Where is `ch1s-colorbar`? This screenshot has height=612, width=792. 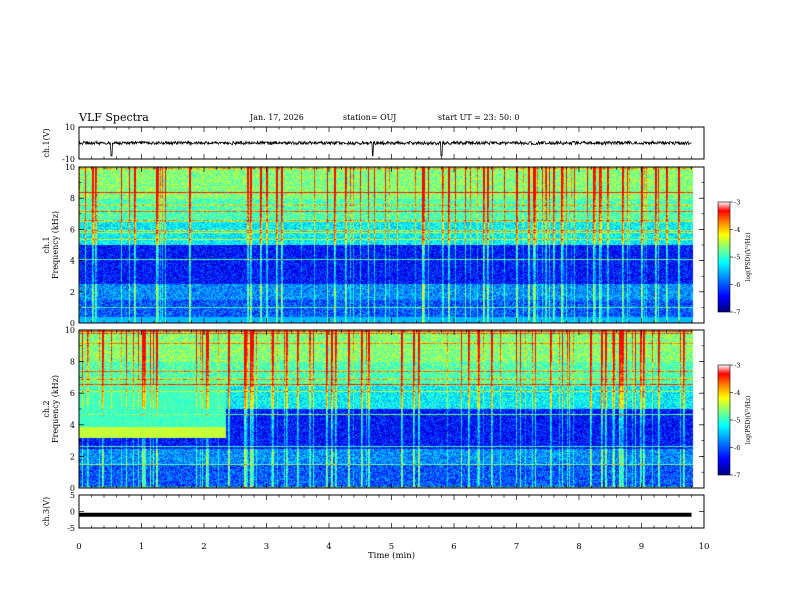 ch1s-colorbar is located at coordinates (724, 257).